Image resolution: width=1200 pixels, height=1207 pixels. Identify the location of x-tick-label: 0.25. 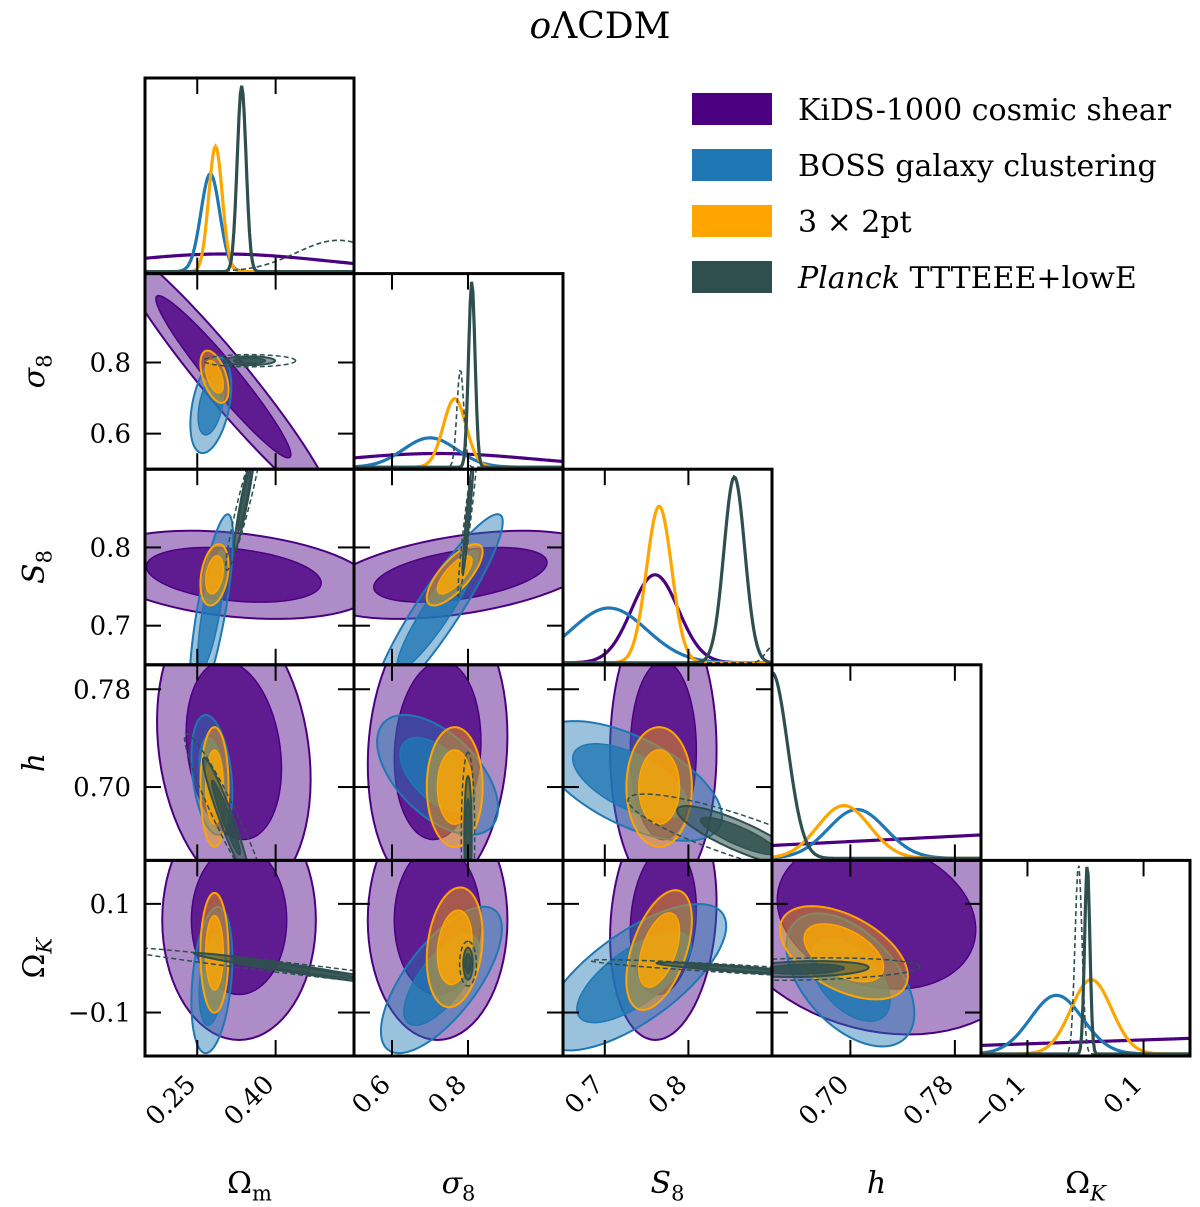
(171, 1101).